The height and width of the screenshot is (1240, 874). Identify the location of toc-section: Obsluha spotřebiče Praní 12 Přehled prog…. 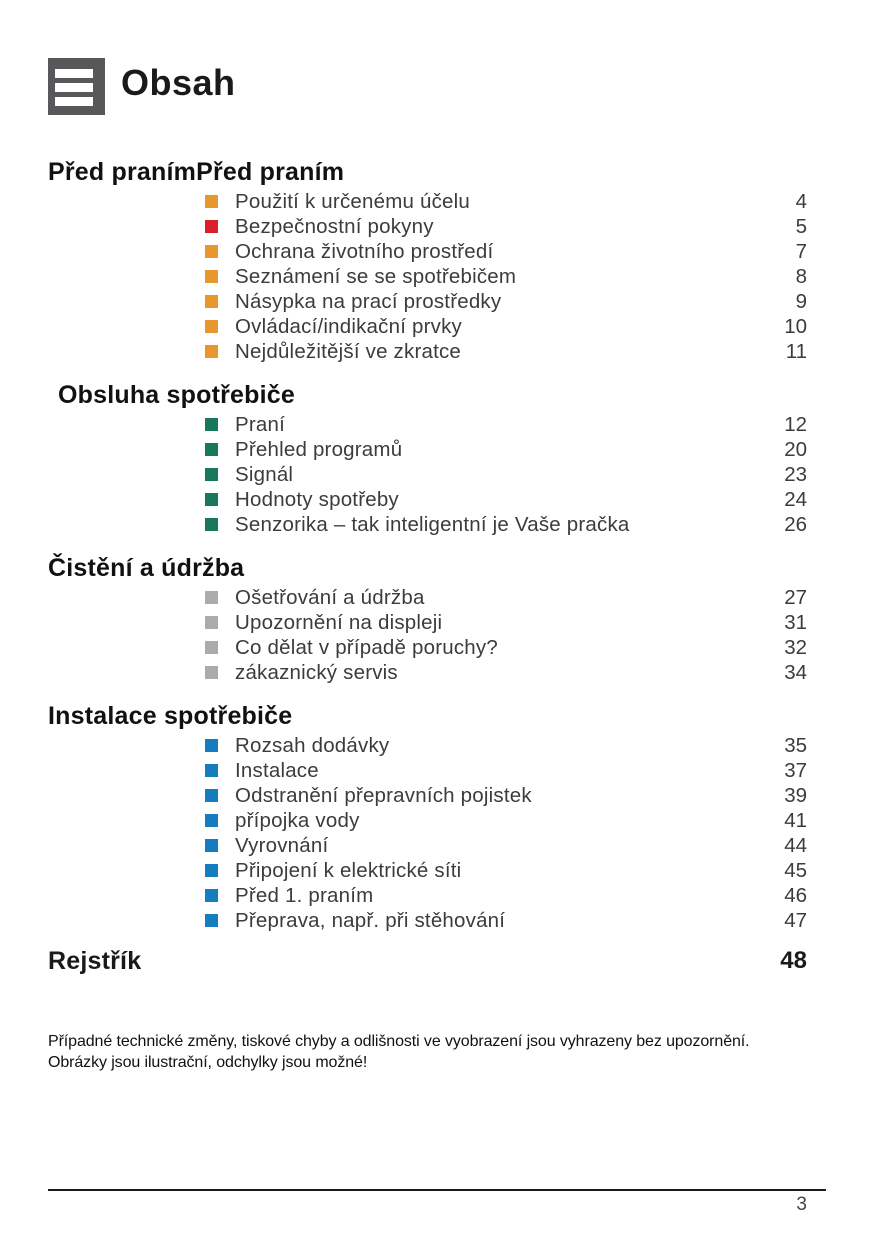
(437, 459).